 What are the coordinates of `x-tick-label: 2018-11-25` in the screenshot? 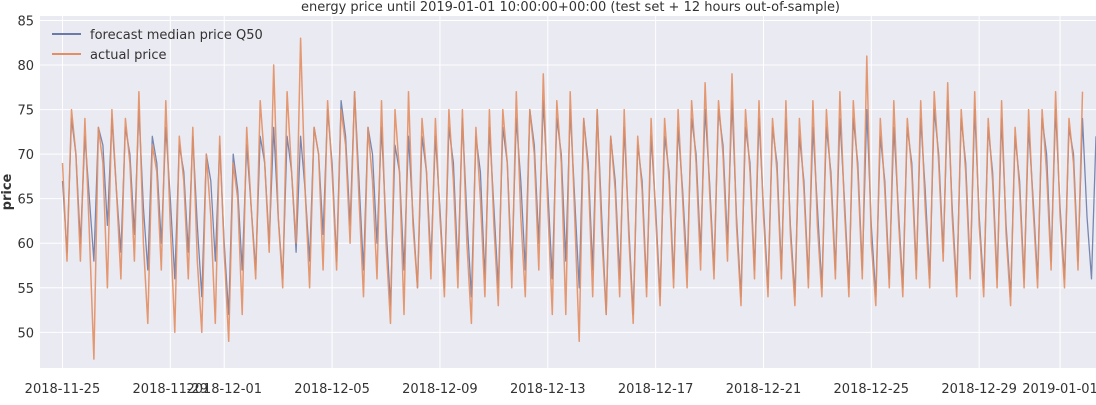 It's located at (63, 389).